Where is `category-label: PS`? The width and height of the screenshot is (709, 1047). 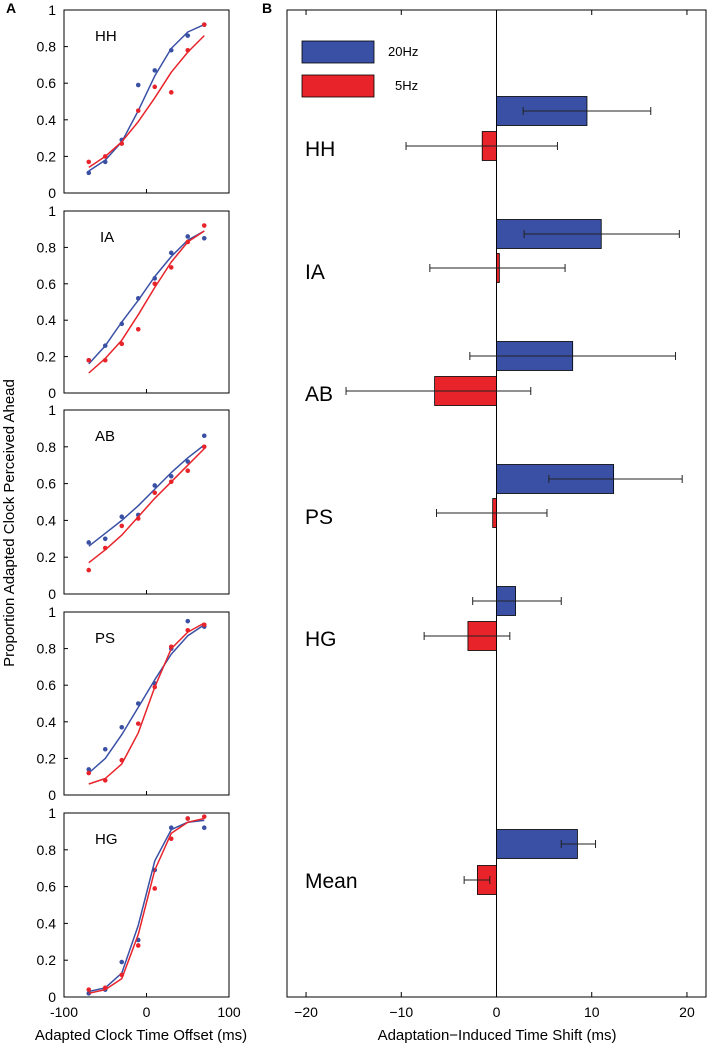
category-label: PS is located at coordinates (319, 517).